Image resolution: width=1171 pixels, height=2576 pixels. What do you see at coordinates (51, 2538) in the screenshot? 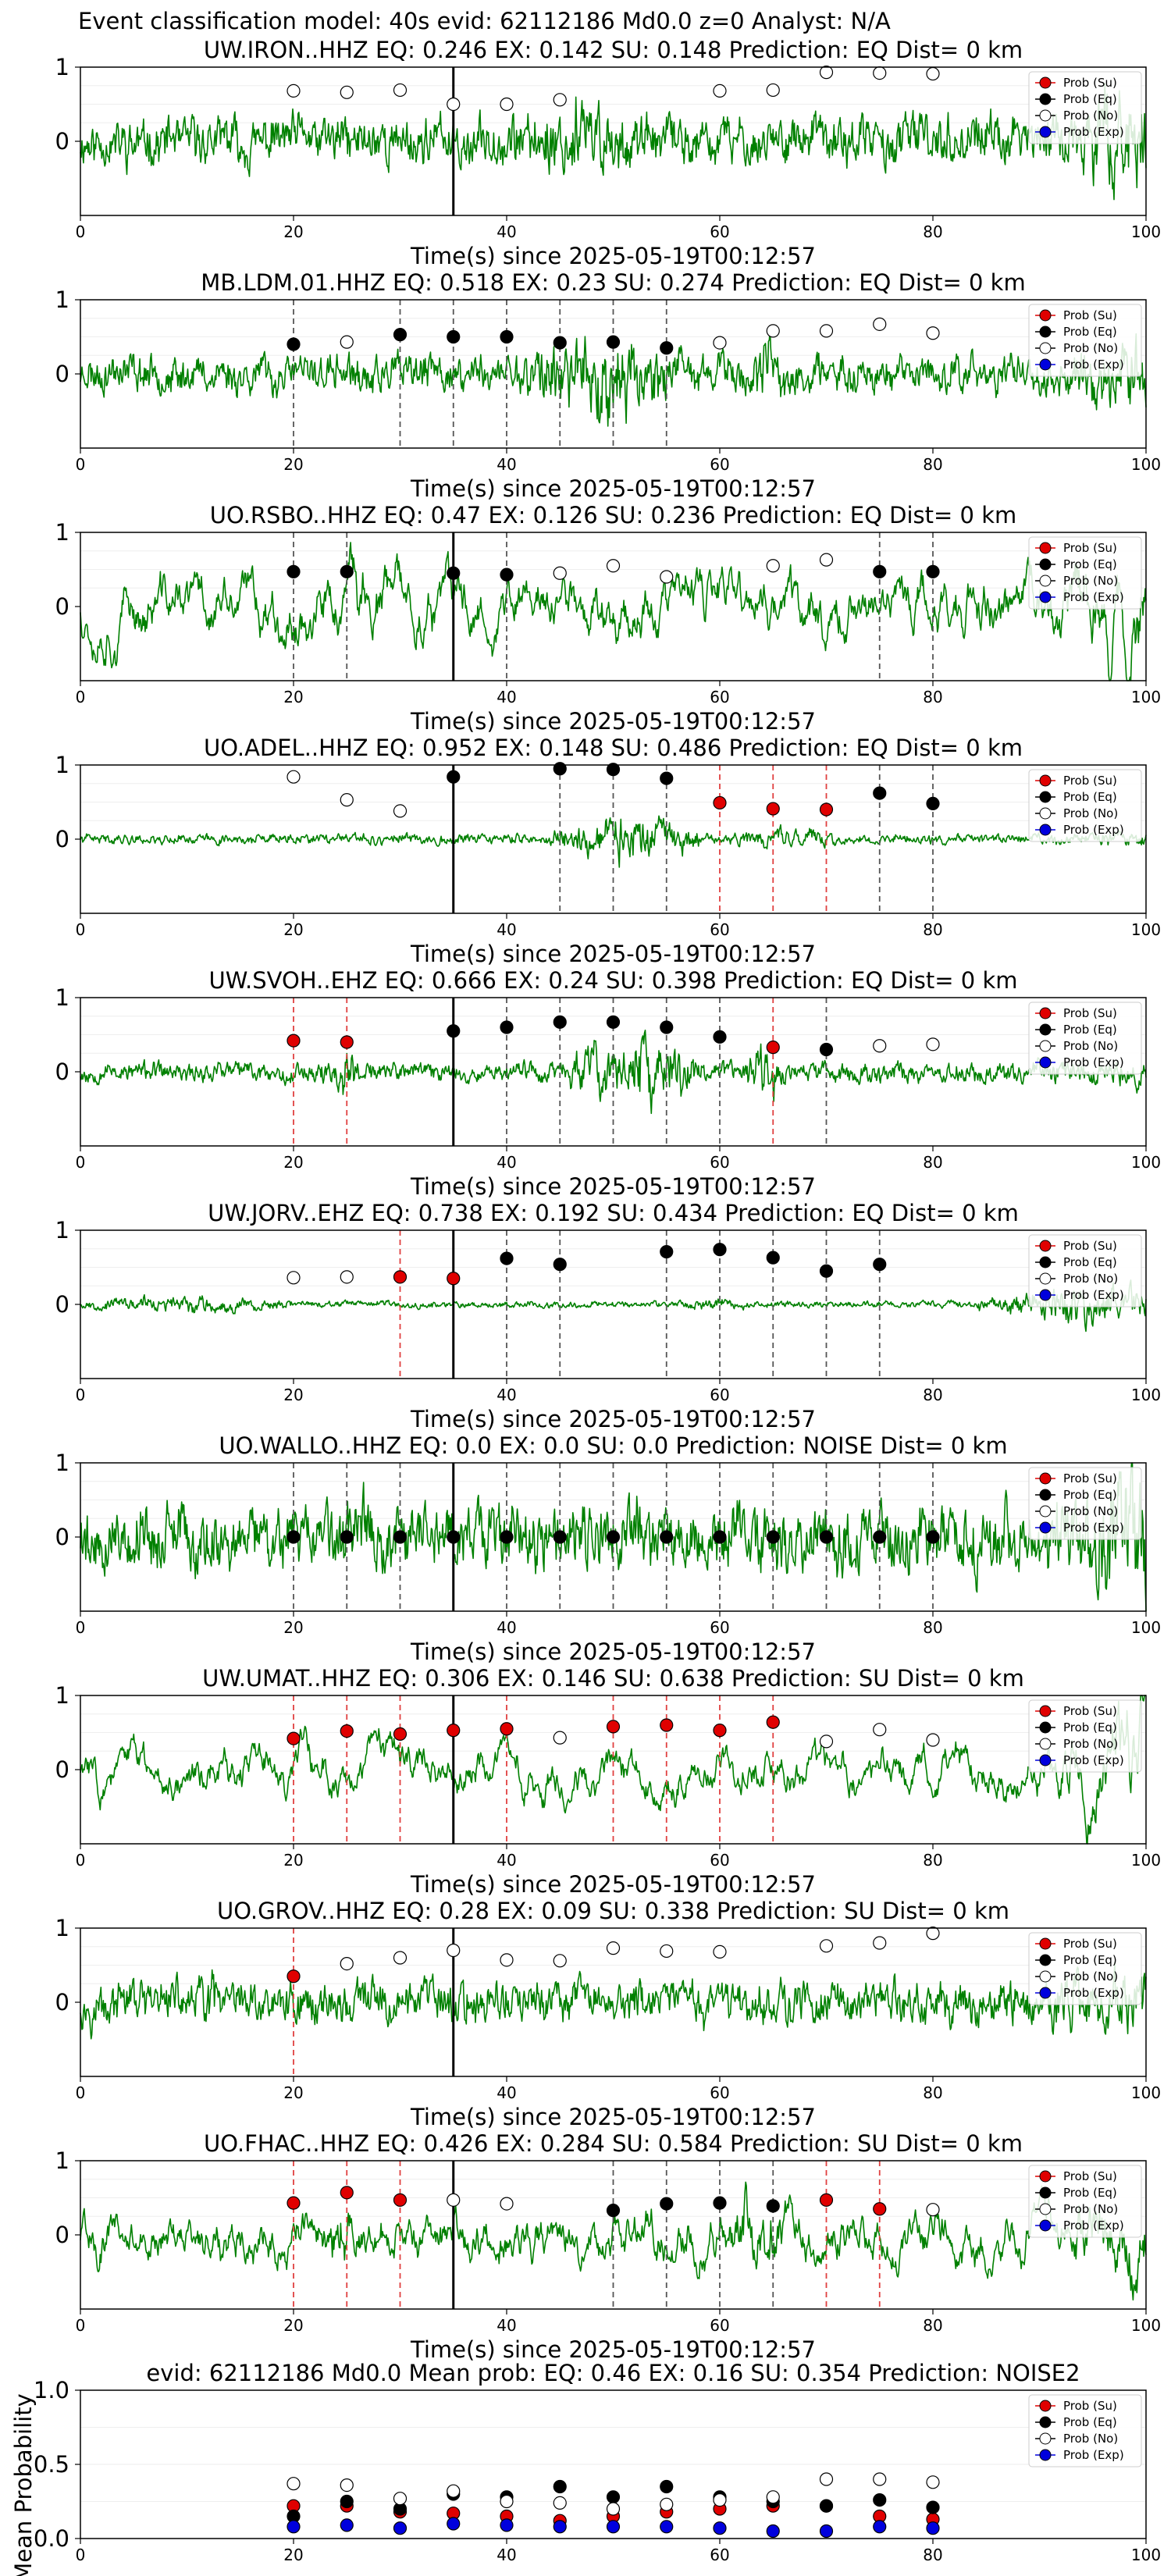
I see `y-tick-label: 0.0` at bounding box center [51, 2538].